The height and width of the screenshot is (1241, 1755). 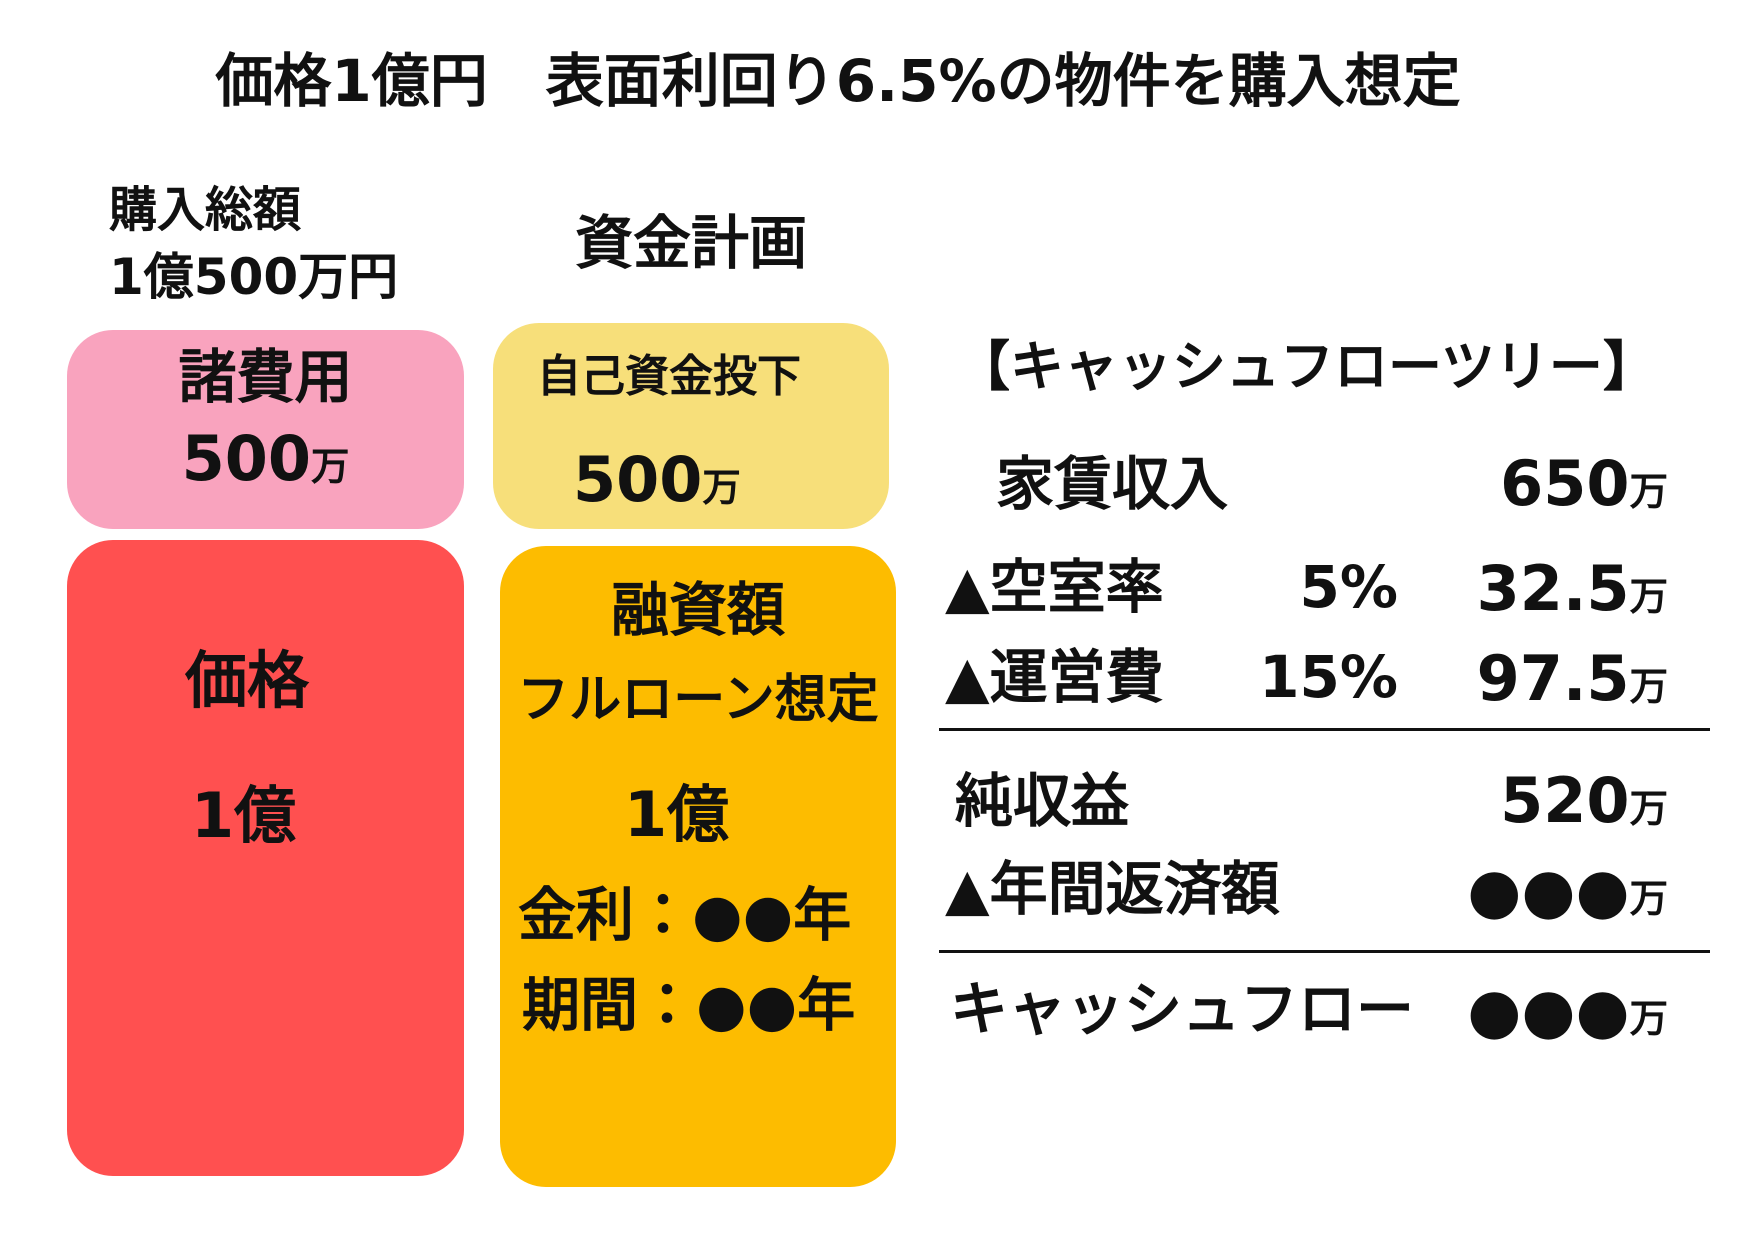 What do you see at coordinates (669, 376) in the screenshot?
I see `equity-label: 自己資金投下` at bounding box center [669, 376].